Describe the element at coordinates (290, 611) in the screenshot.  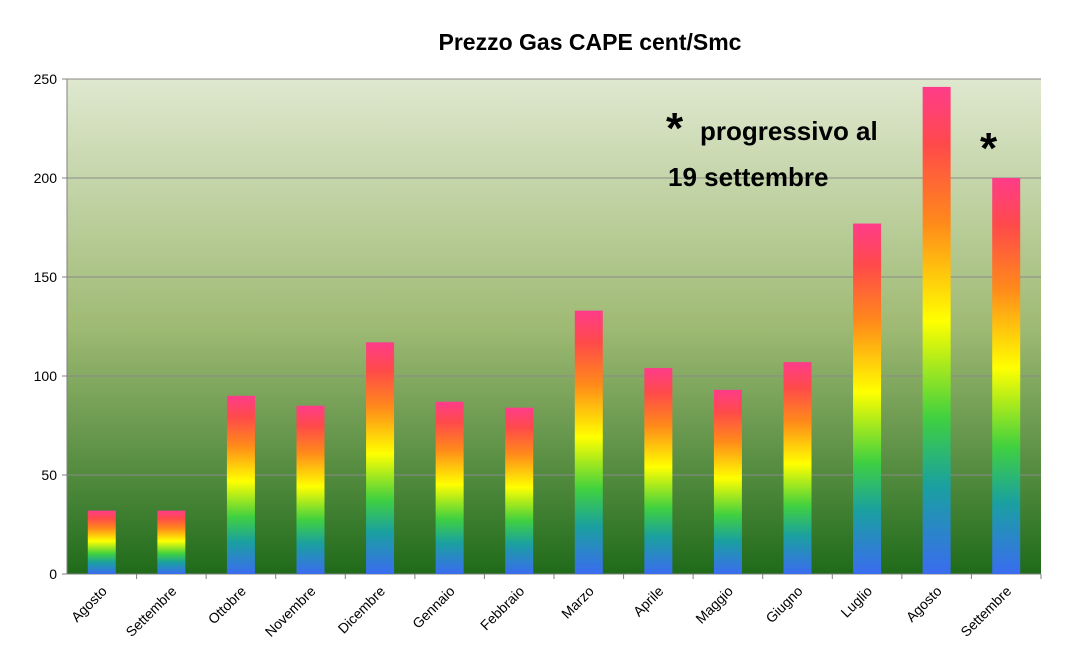
I see `x-tick-label: Novembre` at that location.